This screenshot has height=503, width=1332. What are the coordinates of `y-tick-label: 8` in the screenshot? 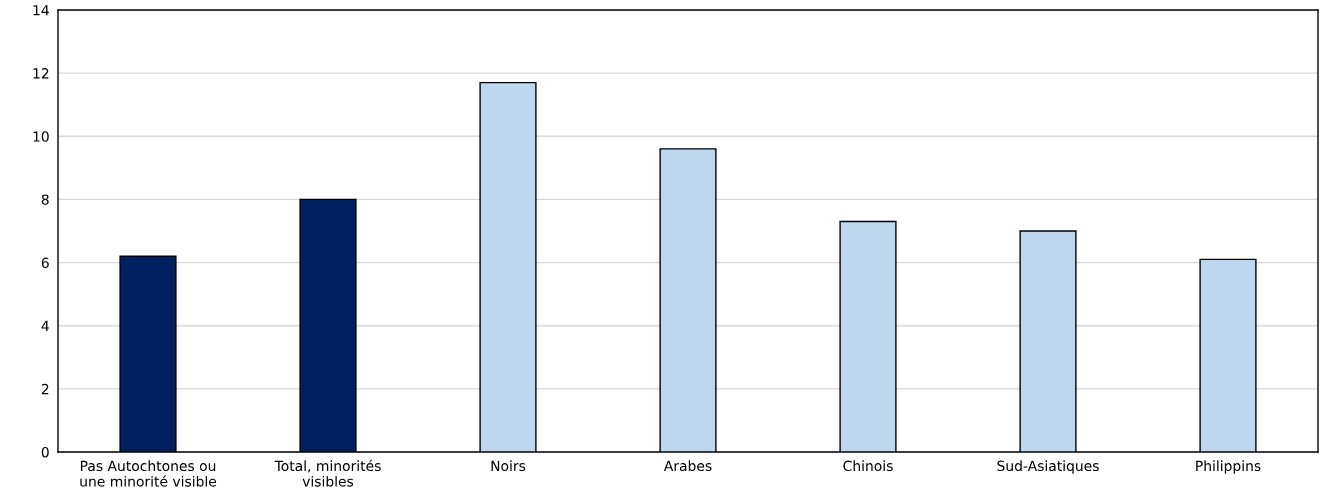 It's located at (45, 199).